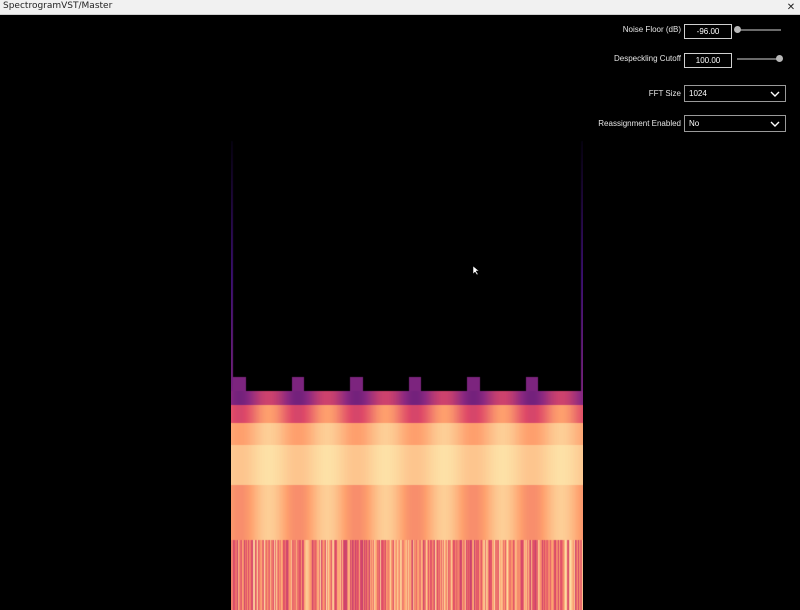  What do you see at coordinates (737, 29) in the screenshot?
I see `noise-floor-slider-thumb` at bounding box center [737, 29].